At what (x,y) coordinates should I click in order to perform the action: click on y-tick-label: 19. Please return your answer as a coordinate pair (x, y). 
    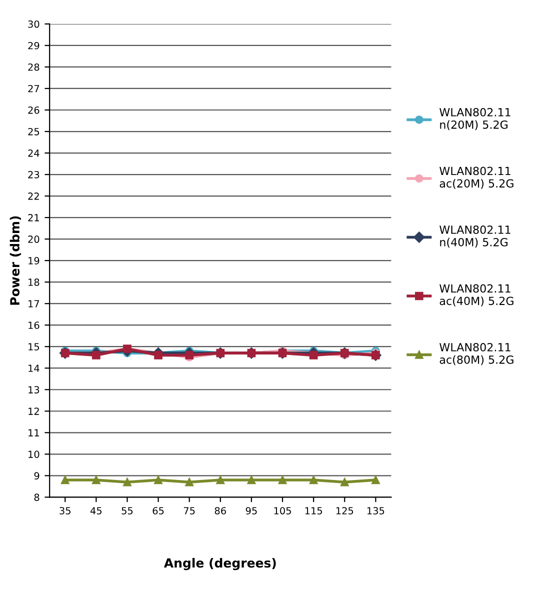
    Looking at the image, I should click on (34, 260).